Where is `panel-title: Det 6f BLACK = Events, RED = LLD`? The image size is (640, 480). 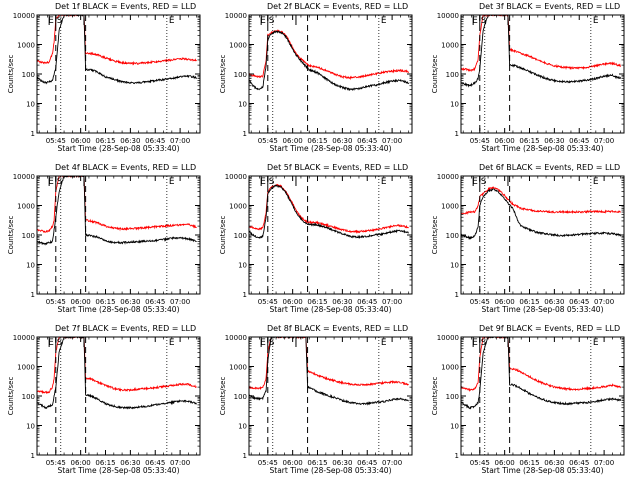 panel-title: Det 6f BLACK = Events, RED = LLD is located at coordinates (549, 167).